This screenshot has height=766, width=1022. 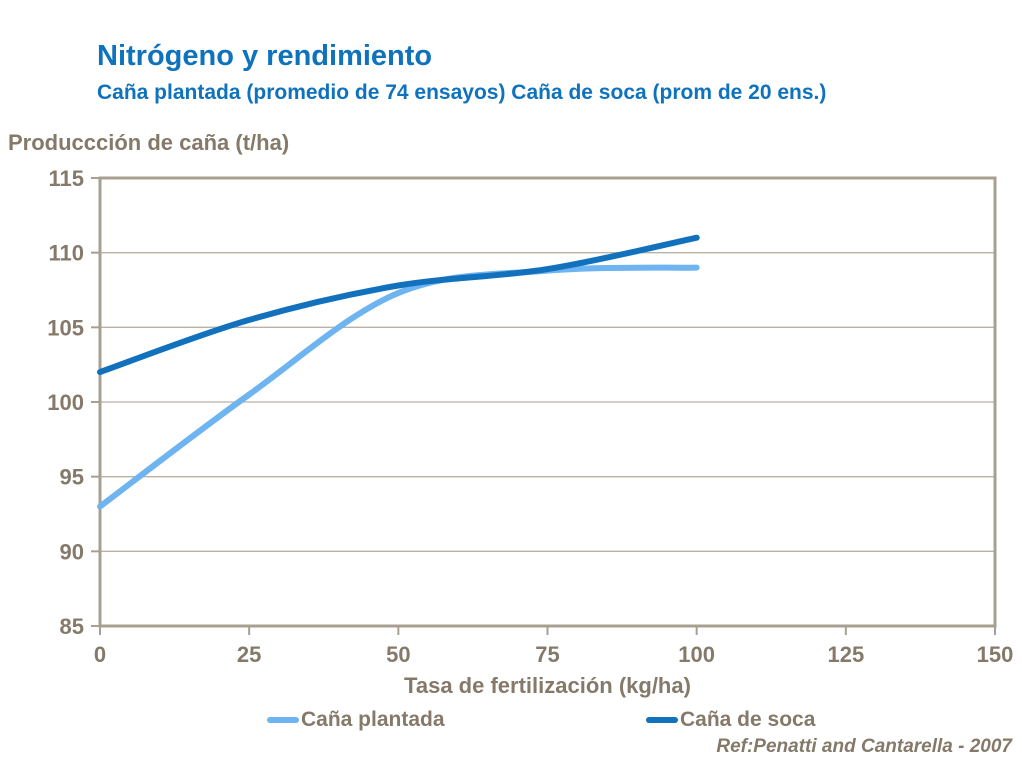 What do you see at coordinates (65, 327) in the screenshot?
I see `y-tick-label: 105` at bounding box center [65, 327].